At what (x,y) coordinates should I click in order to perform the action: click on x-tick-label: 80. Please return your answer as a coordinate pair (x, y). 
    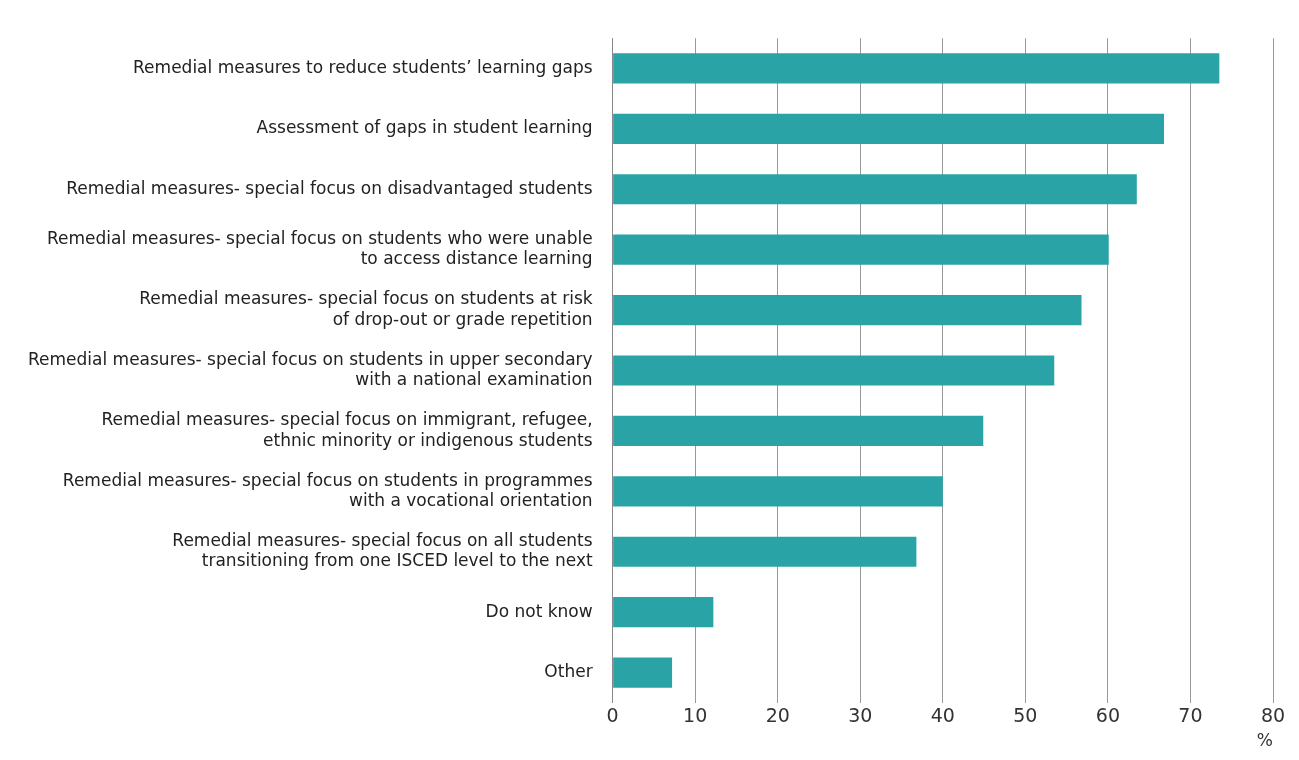
    Looking at the image, I should click on (1273, 715).